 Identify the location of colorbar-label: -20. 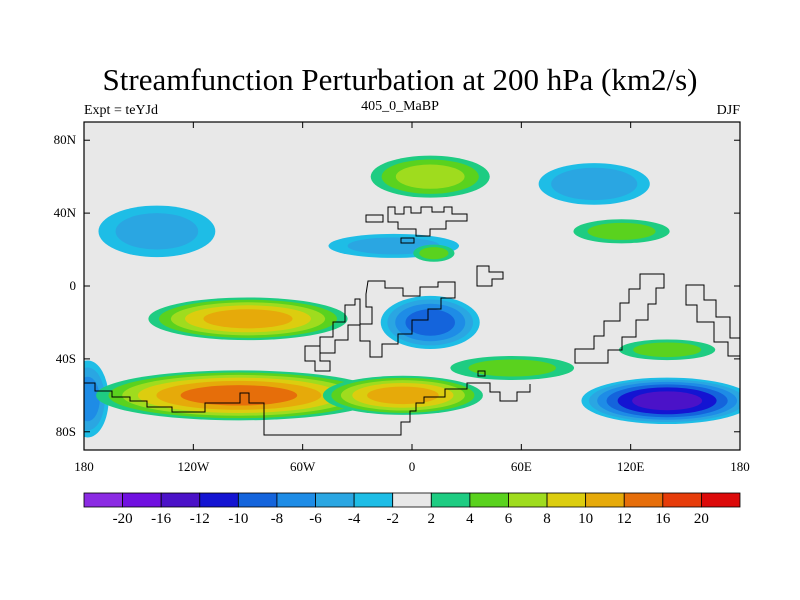
(122, 519).